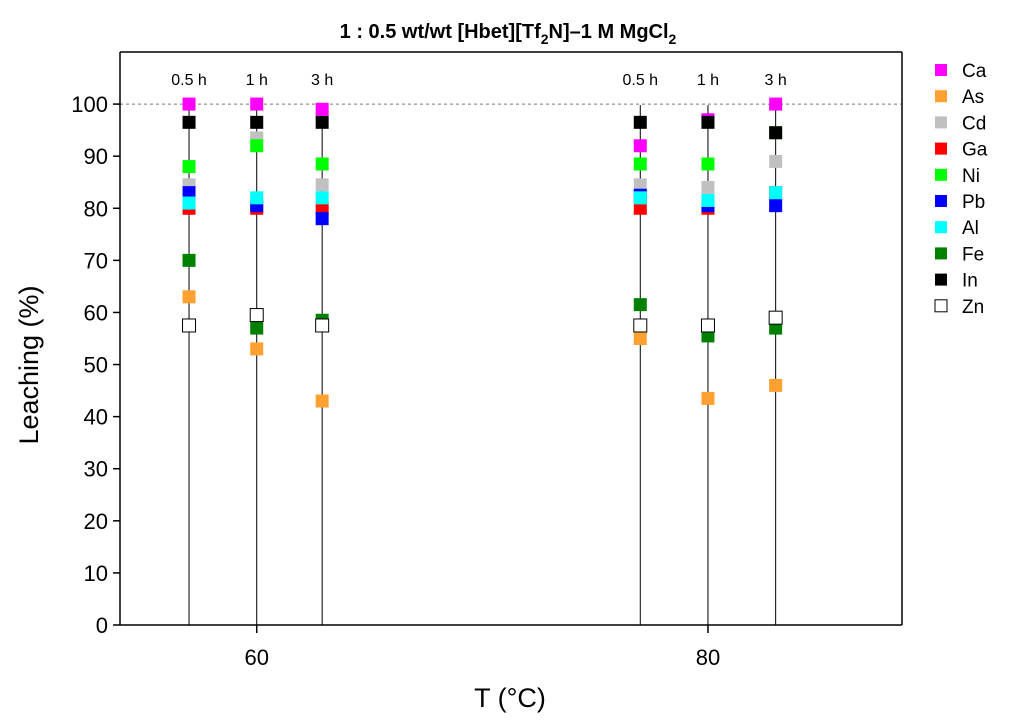 This screenshot has height=720, width=1011. I want to click on legend-marker-al, so click(941, 227).